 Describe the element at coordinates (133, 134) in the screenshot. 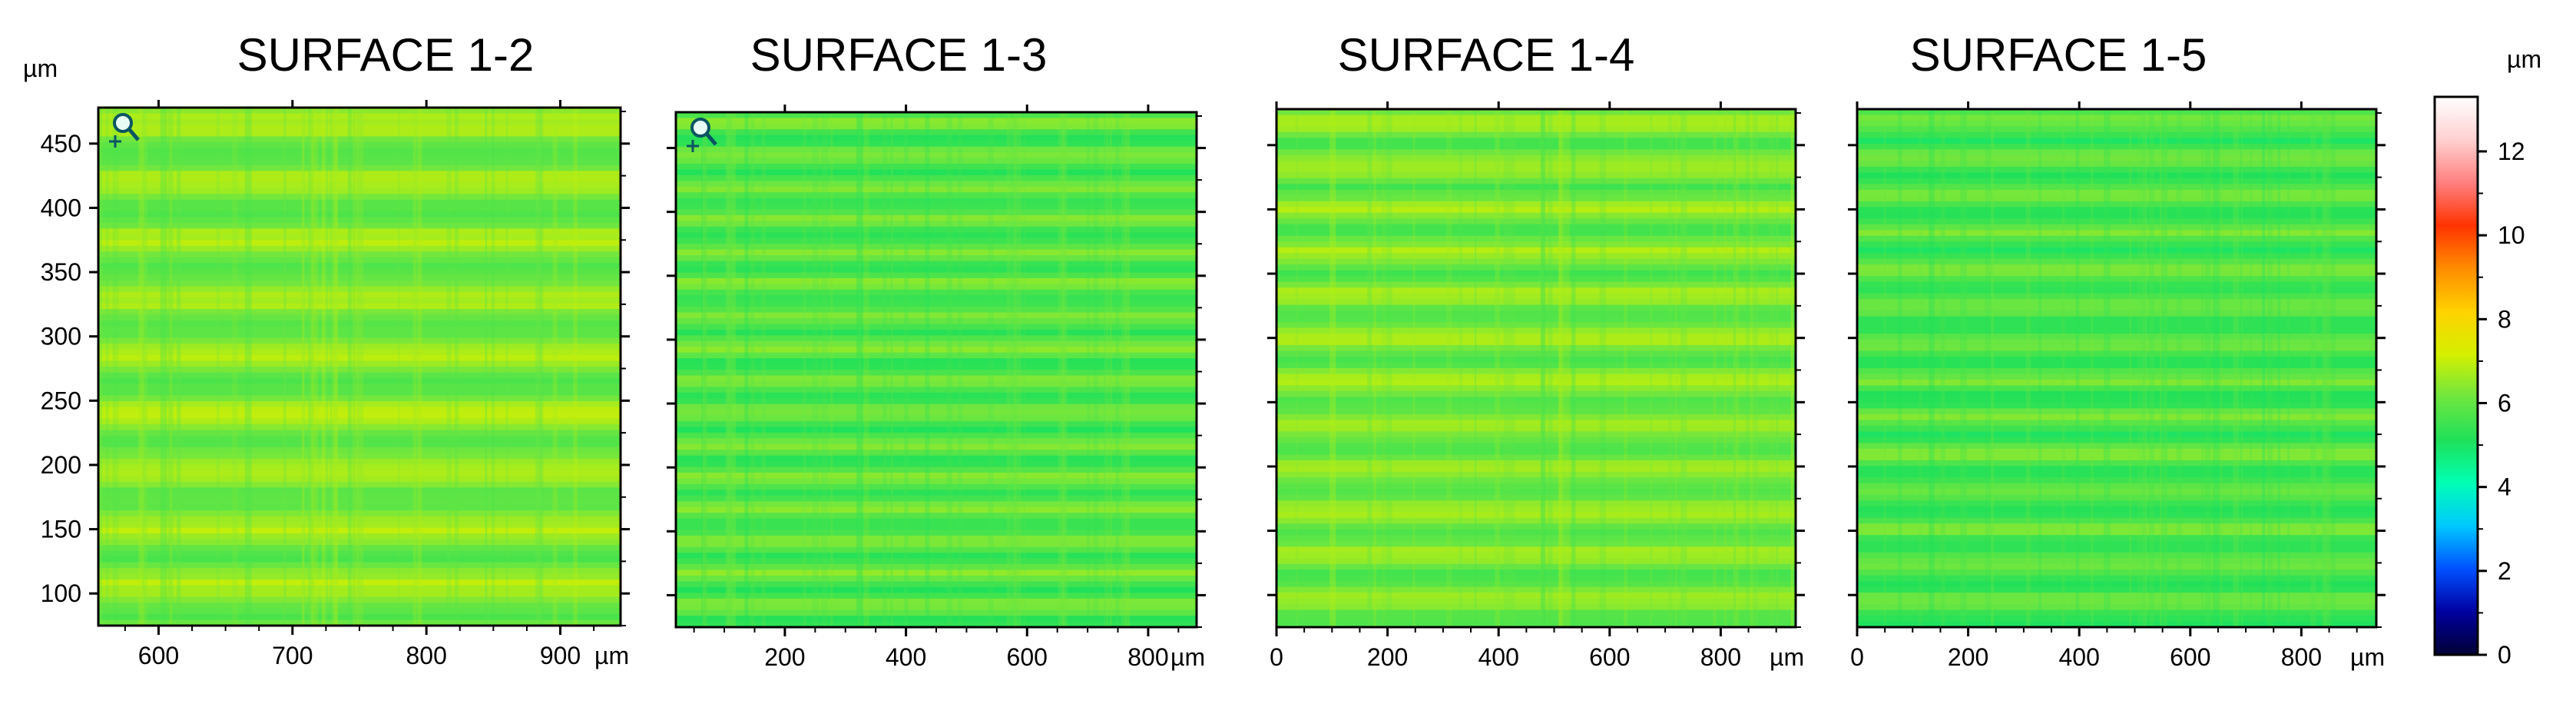

I see `magnifier-handle` at that location.